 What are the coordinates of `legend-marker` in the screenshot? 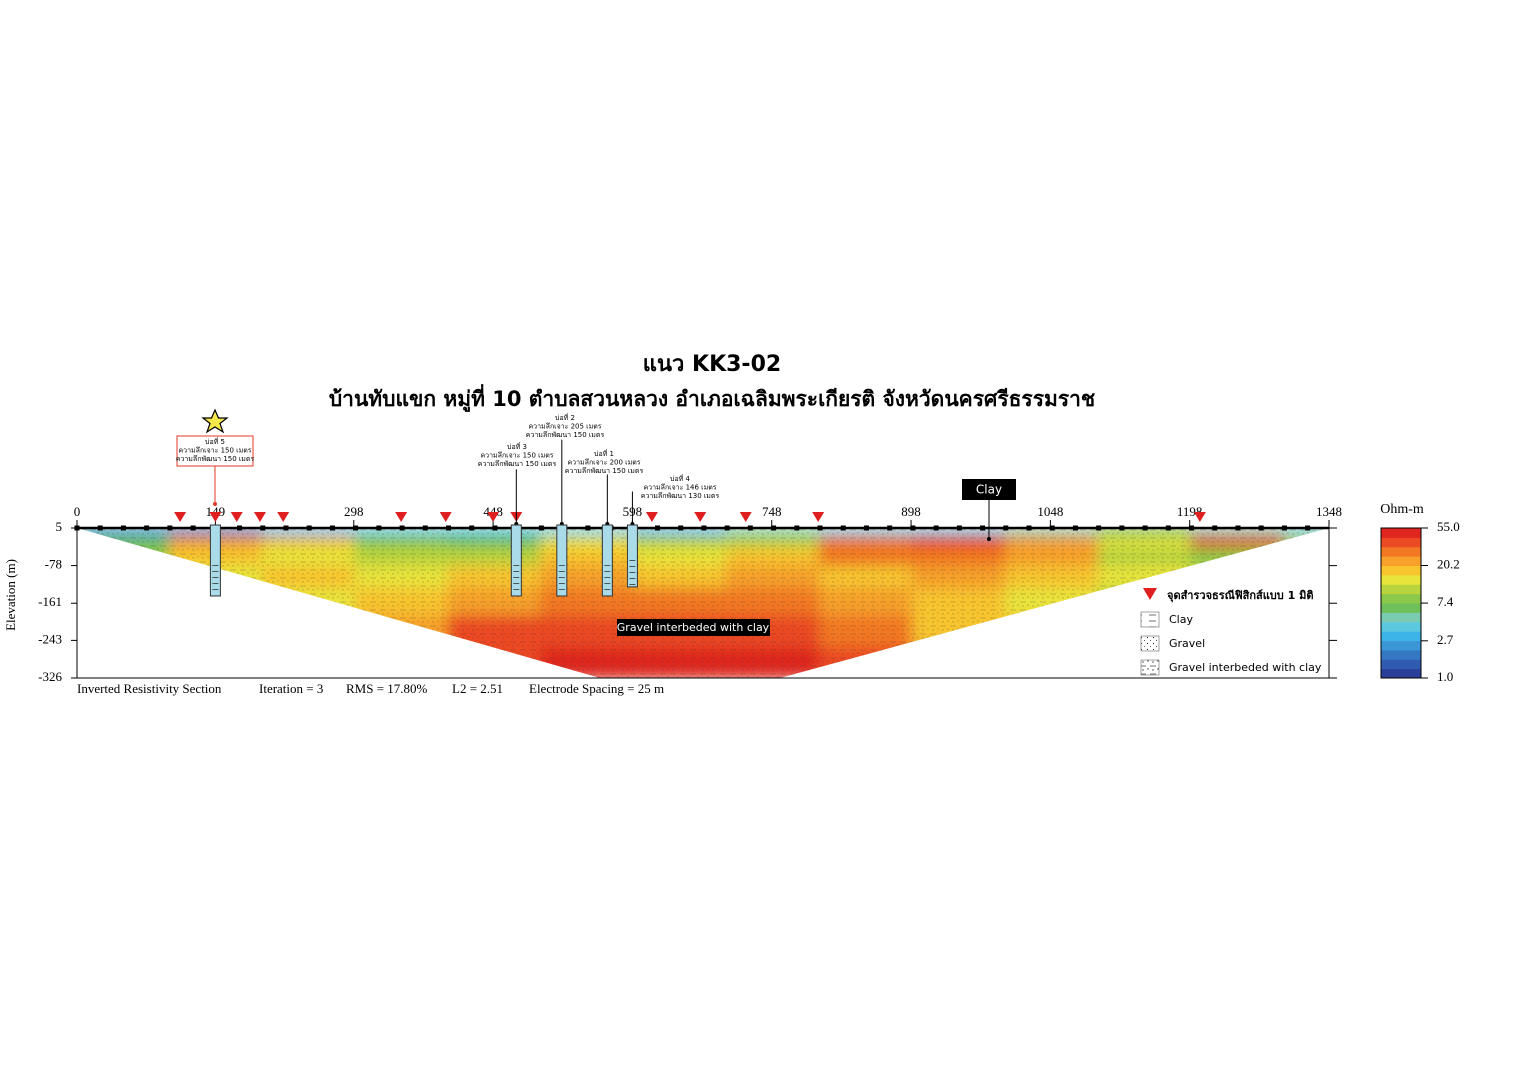 It's located at (1150, 594).